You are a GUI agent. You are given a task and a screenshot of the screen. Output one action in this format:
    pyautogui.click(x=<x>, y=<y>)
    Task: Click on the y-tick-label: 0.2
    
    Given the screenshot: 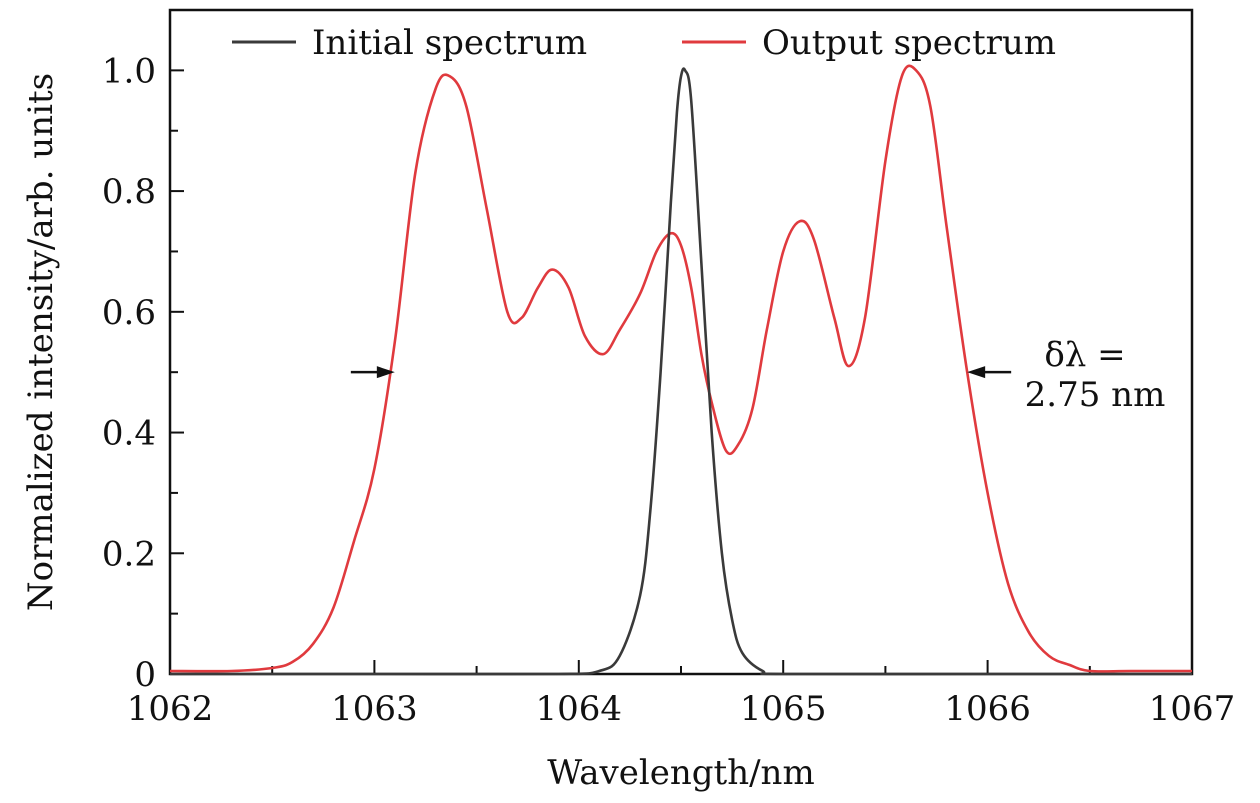 What is the action you would take?
    pyautogui.click(x=129, y=554)
    